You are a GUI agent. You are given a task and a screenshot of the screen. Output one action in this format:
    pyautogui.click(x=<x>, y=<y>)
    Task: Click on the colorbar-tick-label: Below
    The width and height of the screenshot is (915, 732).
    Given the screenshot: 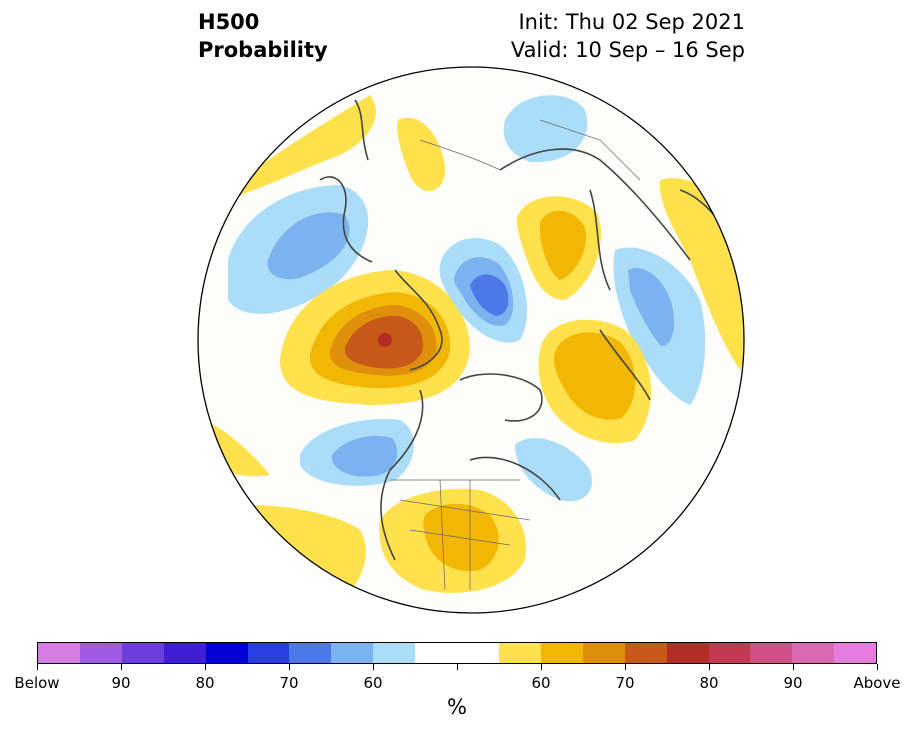 What is the action you would take?
    pyautogui.click(x=37, y=683)
    